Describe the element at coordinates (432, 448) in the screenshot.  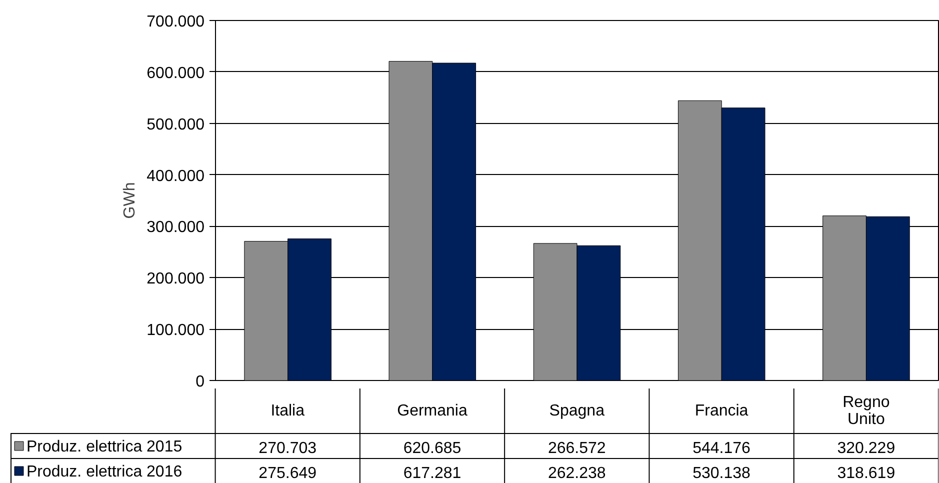
I see `data-label: 620.685` at that location.